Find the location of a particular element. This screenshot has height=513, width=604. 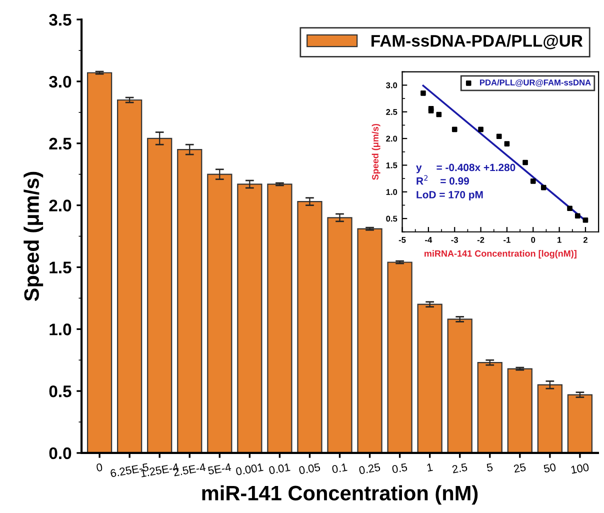

annotation: y = -0.408x +1.280 is located at coordinates (466, 169).